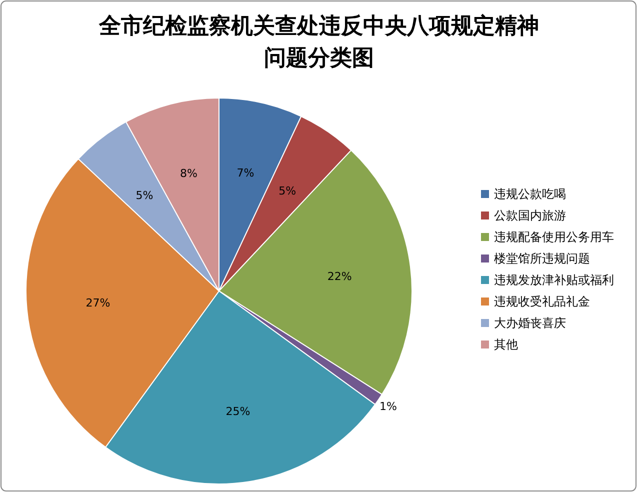  What do you see at coordinates (245, 173) in the screenshot?
I see `data-label: 7%` at bounding box center [245, 173].